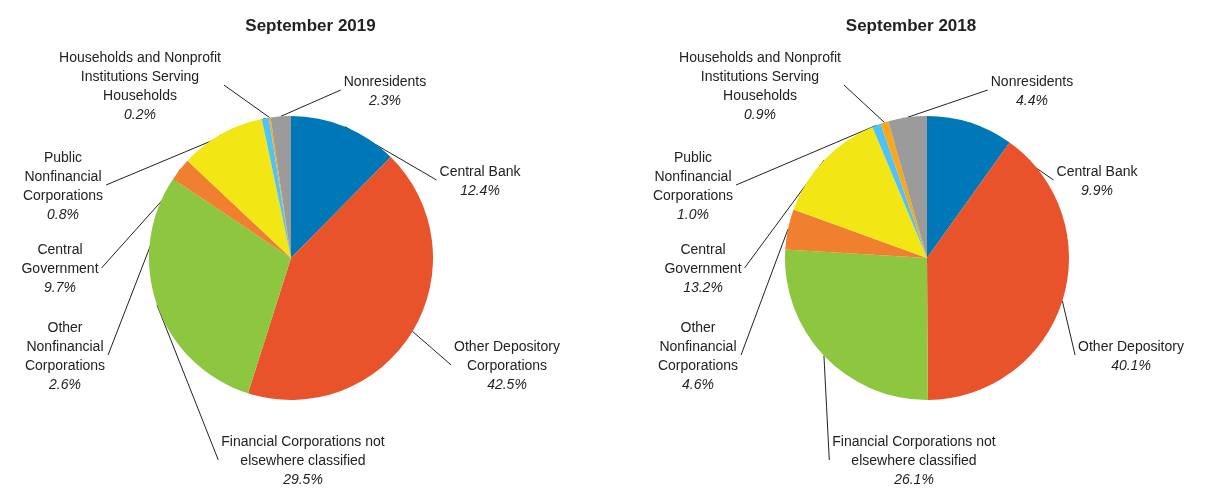 This screenshot has height=504, width=1211. I want to click on chart-title: September 2019, so click(310, 25).